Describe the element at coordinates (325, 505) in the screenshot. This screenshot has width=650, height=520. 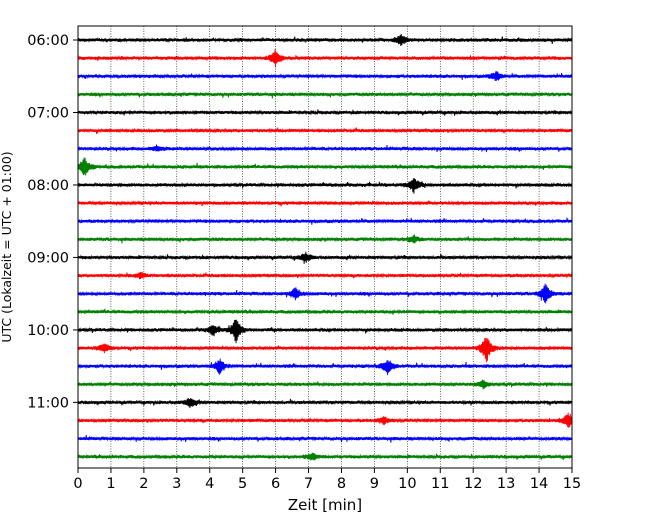
I see `x-axis-label: Zeit [min]` at that location.